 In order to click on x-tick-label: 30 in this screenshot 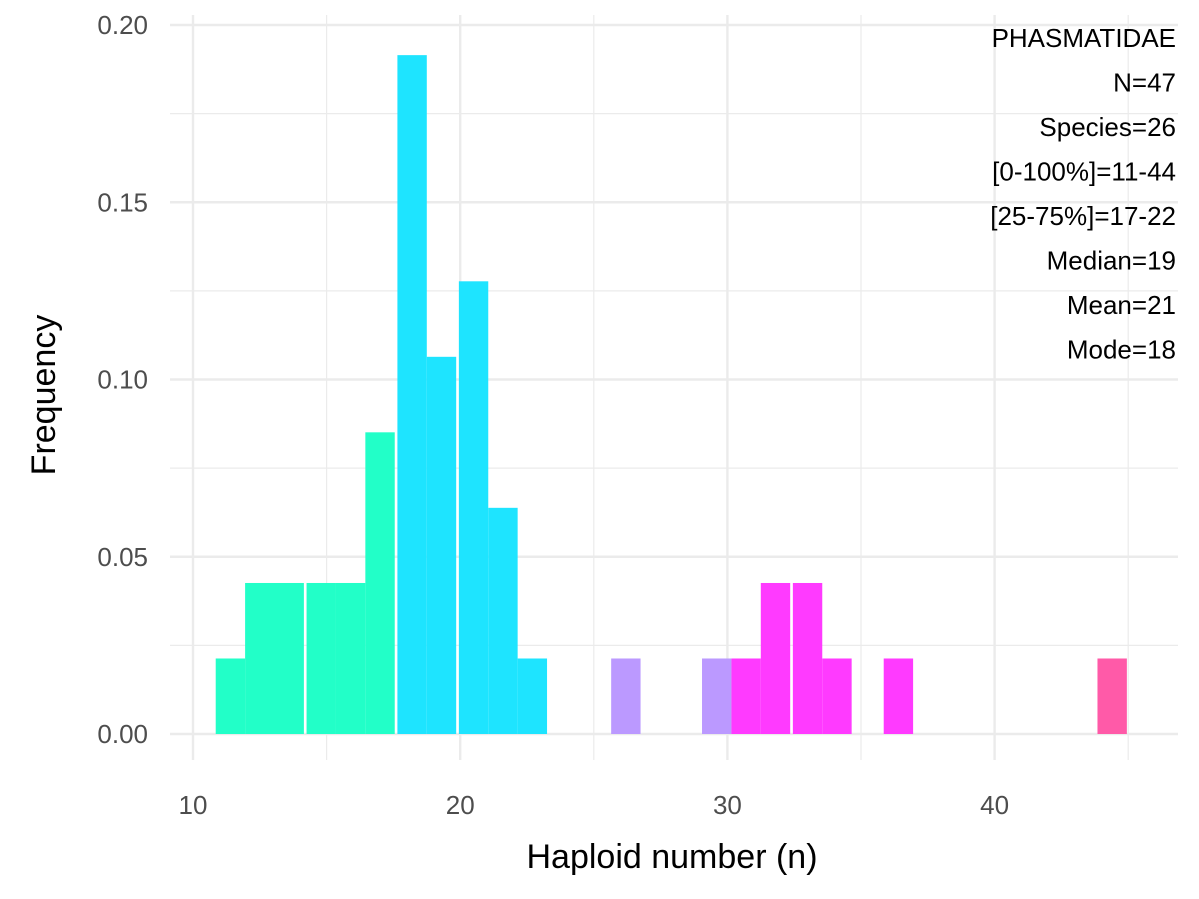, I will do `click(727, 805)`.